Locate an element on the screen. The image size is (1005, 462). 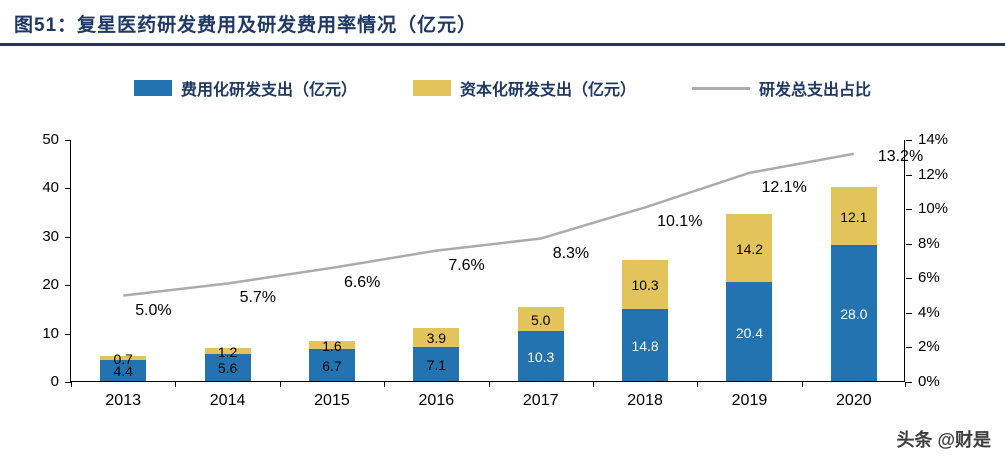
ratio-value-label: 8.3% is located at coordinates (571, 253).